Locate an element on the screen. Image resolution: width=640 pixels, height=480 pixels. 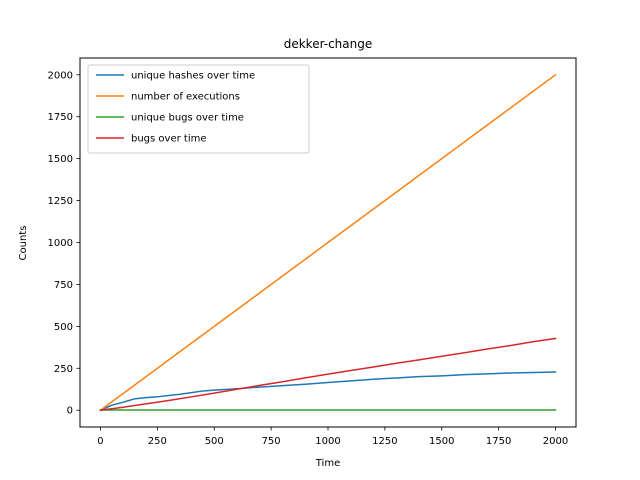
x-tick-label: 1000 is located at coordinates (327, 441).